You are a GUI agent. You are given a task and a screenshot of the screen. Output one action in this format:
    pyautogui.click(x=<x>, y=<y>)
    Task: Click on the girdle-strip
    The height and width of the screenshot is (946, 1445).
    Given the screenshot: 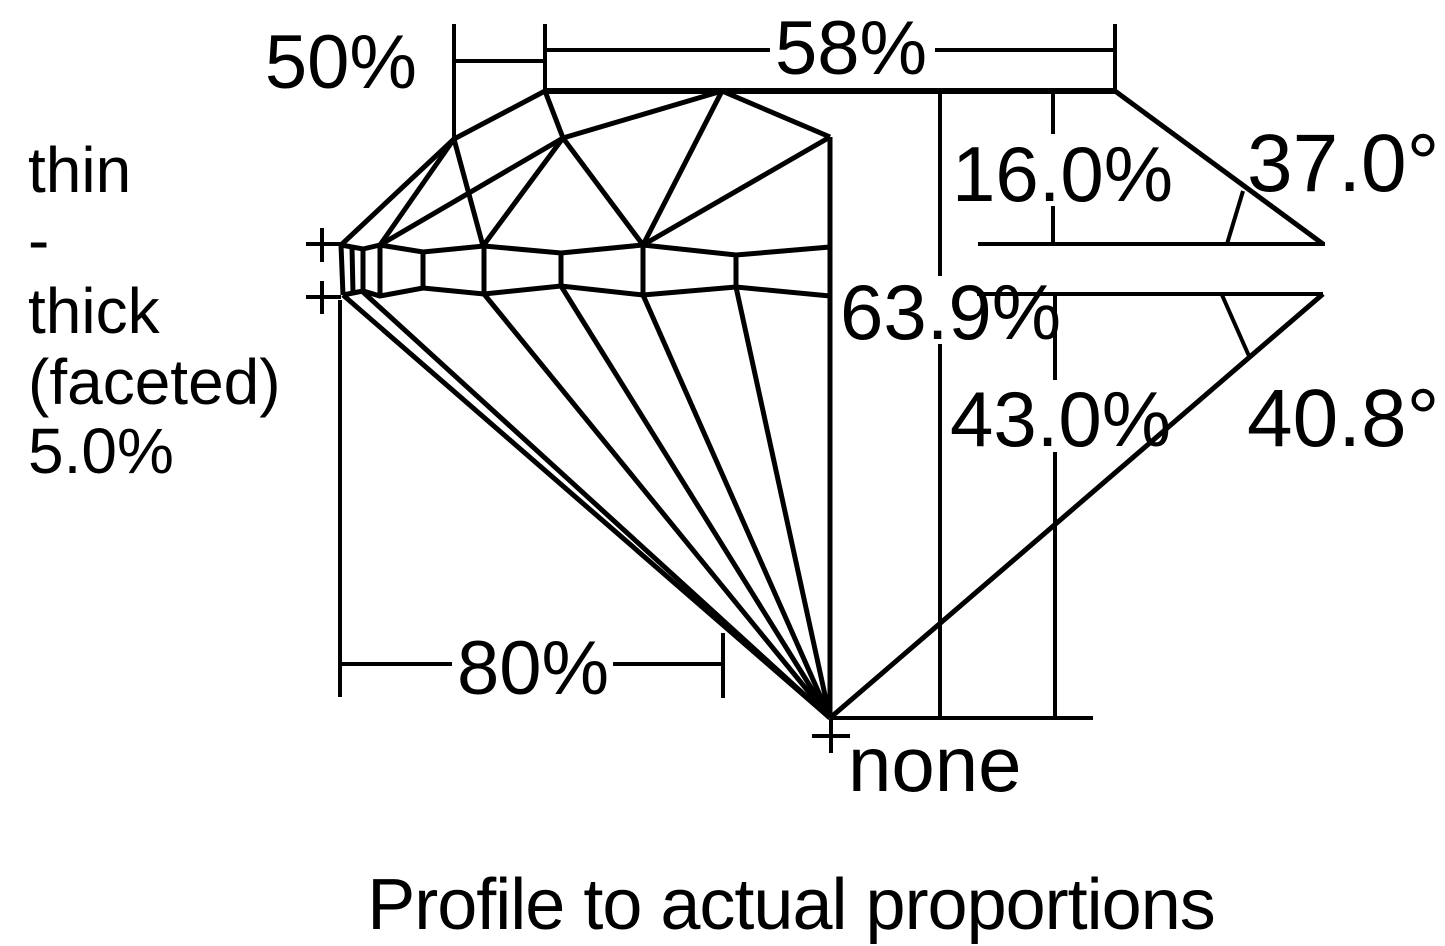 What is the action you would take?
    pyautogui.click(x=584, y=270)
    